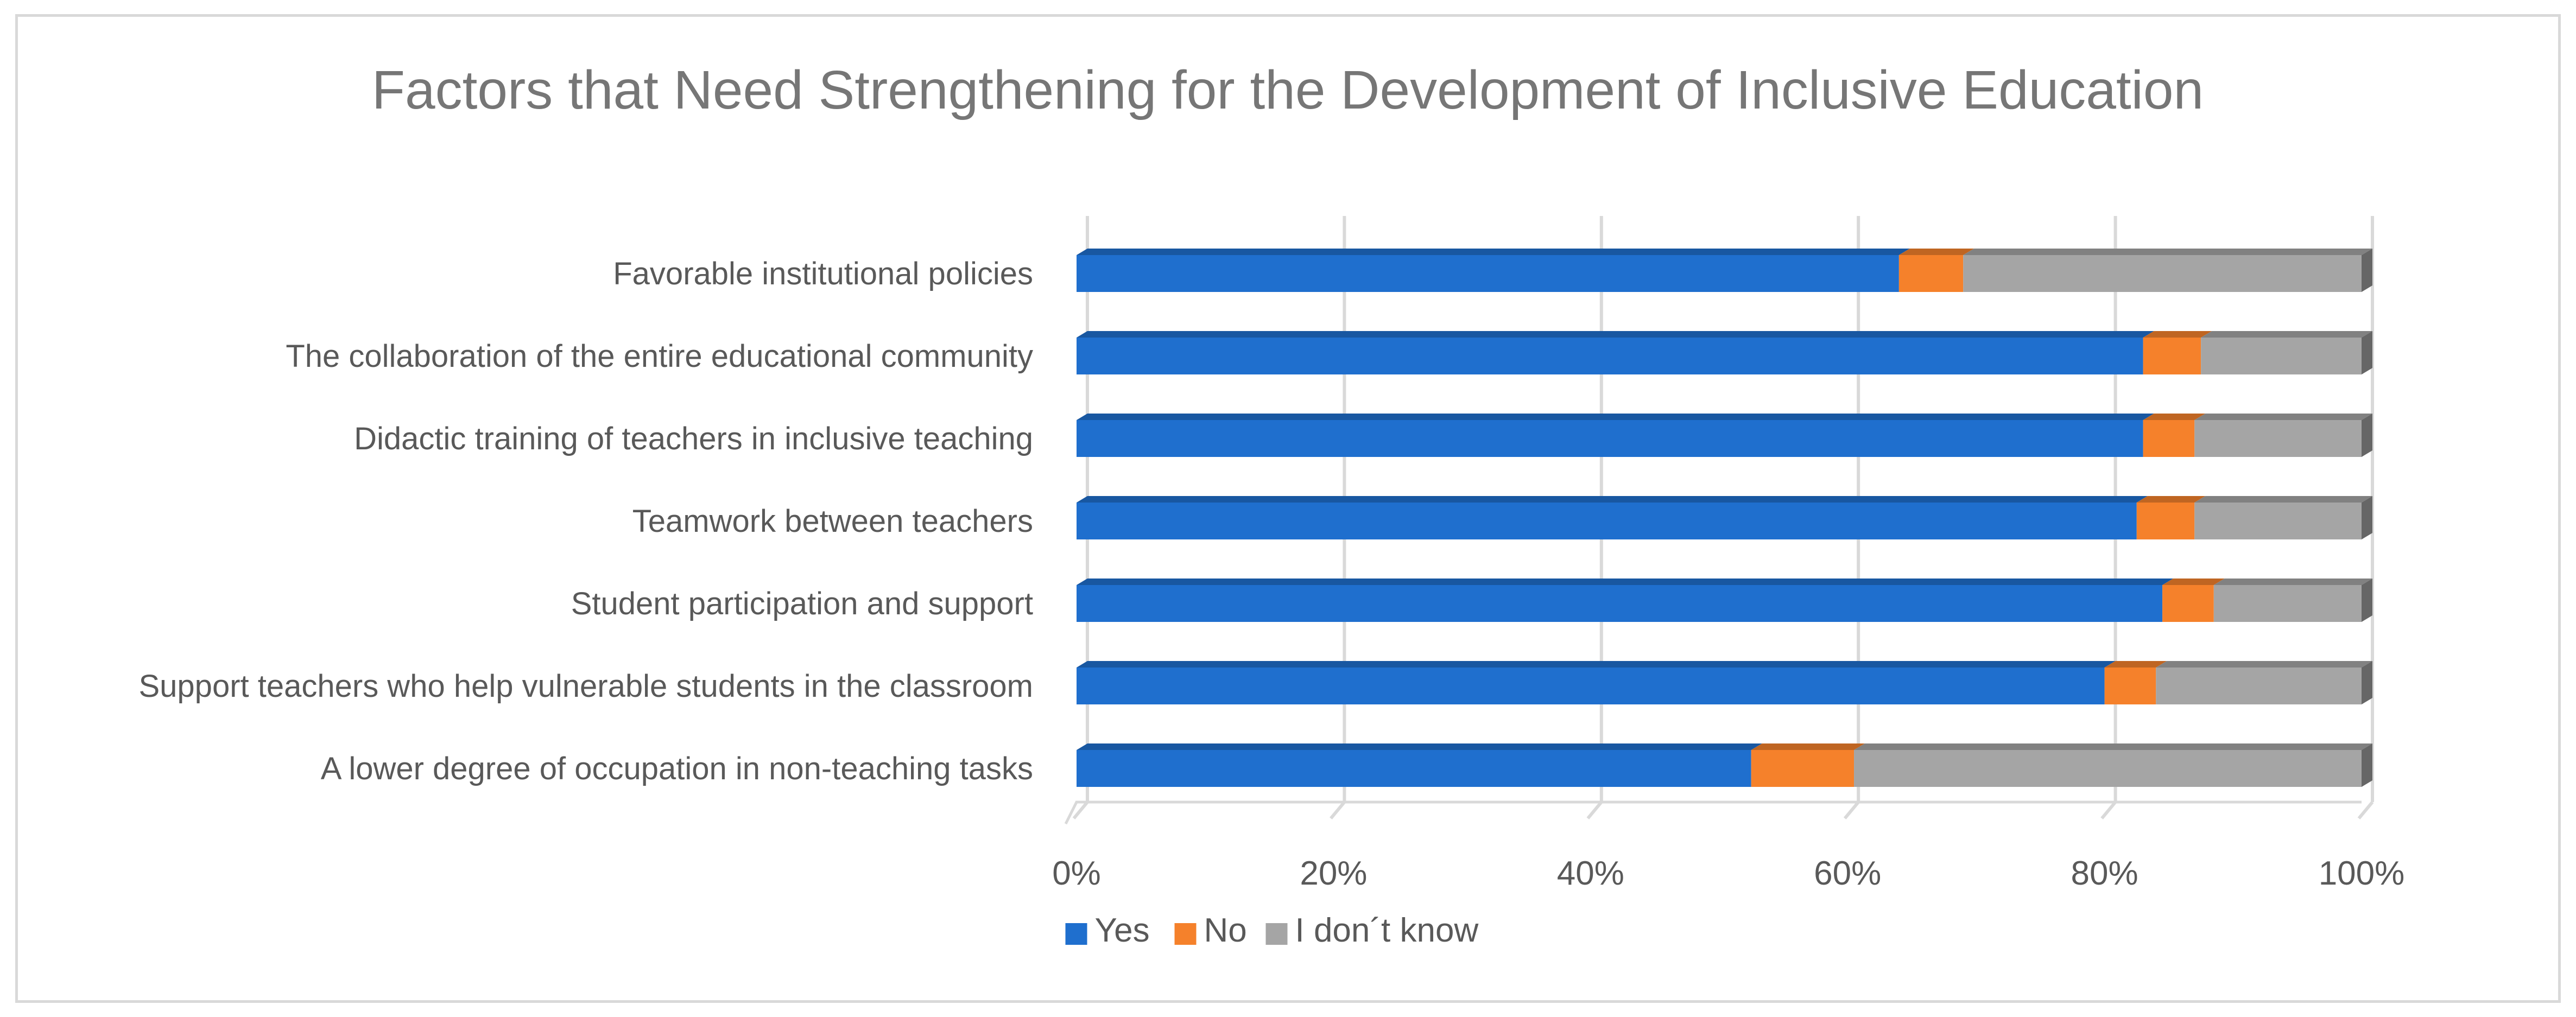  What do you see at coordinates (1847, 873) in the screenshot?
I see `x-tick-label: 60%` at bounding box center [1847, 873].